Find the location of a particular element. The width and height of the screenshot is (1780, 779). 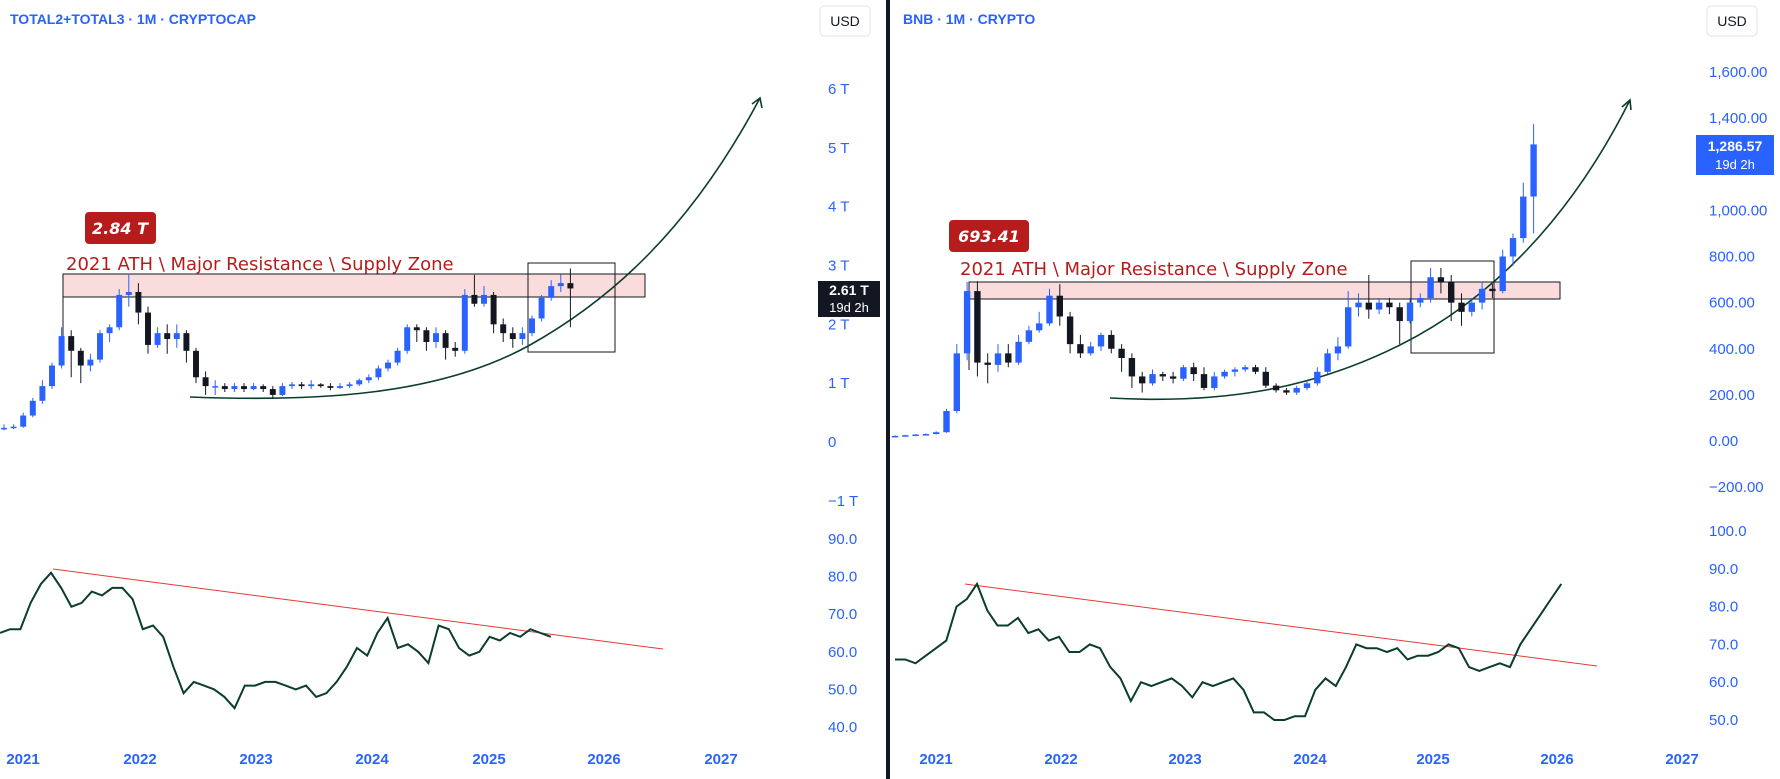

symbol-title-right: BNB · 1M · CRYPTO is located at coordinates (969, 19).